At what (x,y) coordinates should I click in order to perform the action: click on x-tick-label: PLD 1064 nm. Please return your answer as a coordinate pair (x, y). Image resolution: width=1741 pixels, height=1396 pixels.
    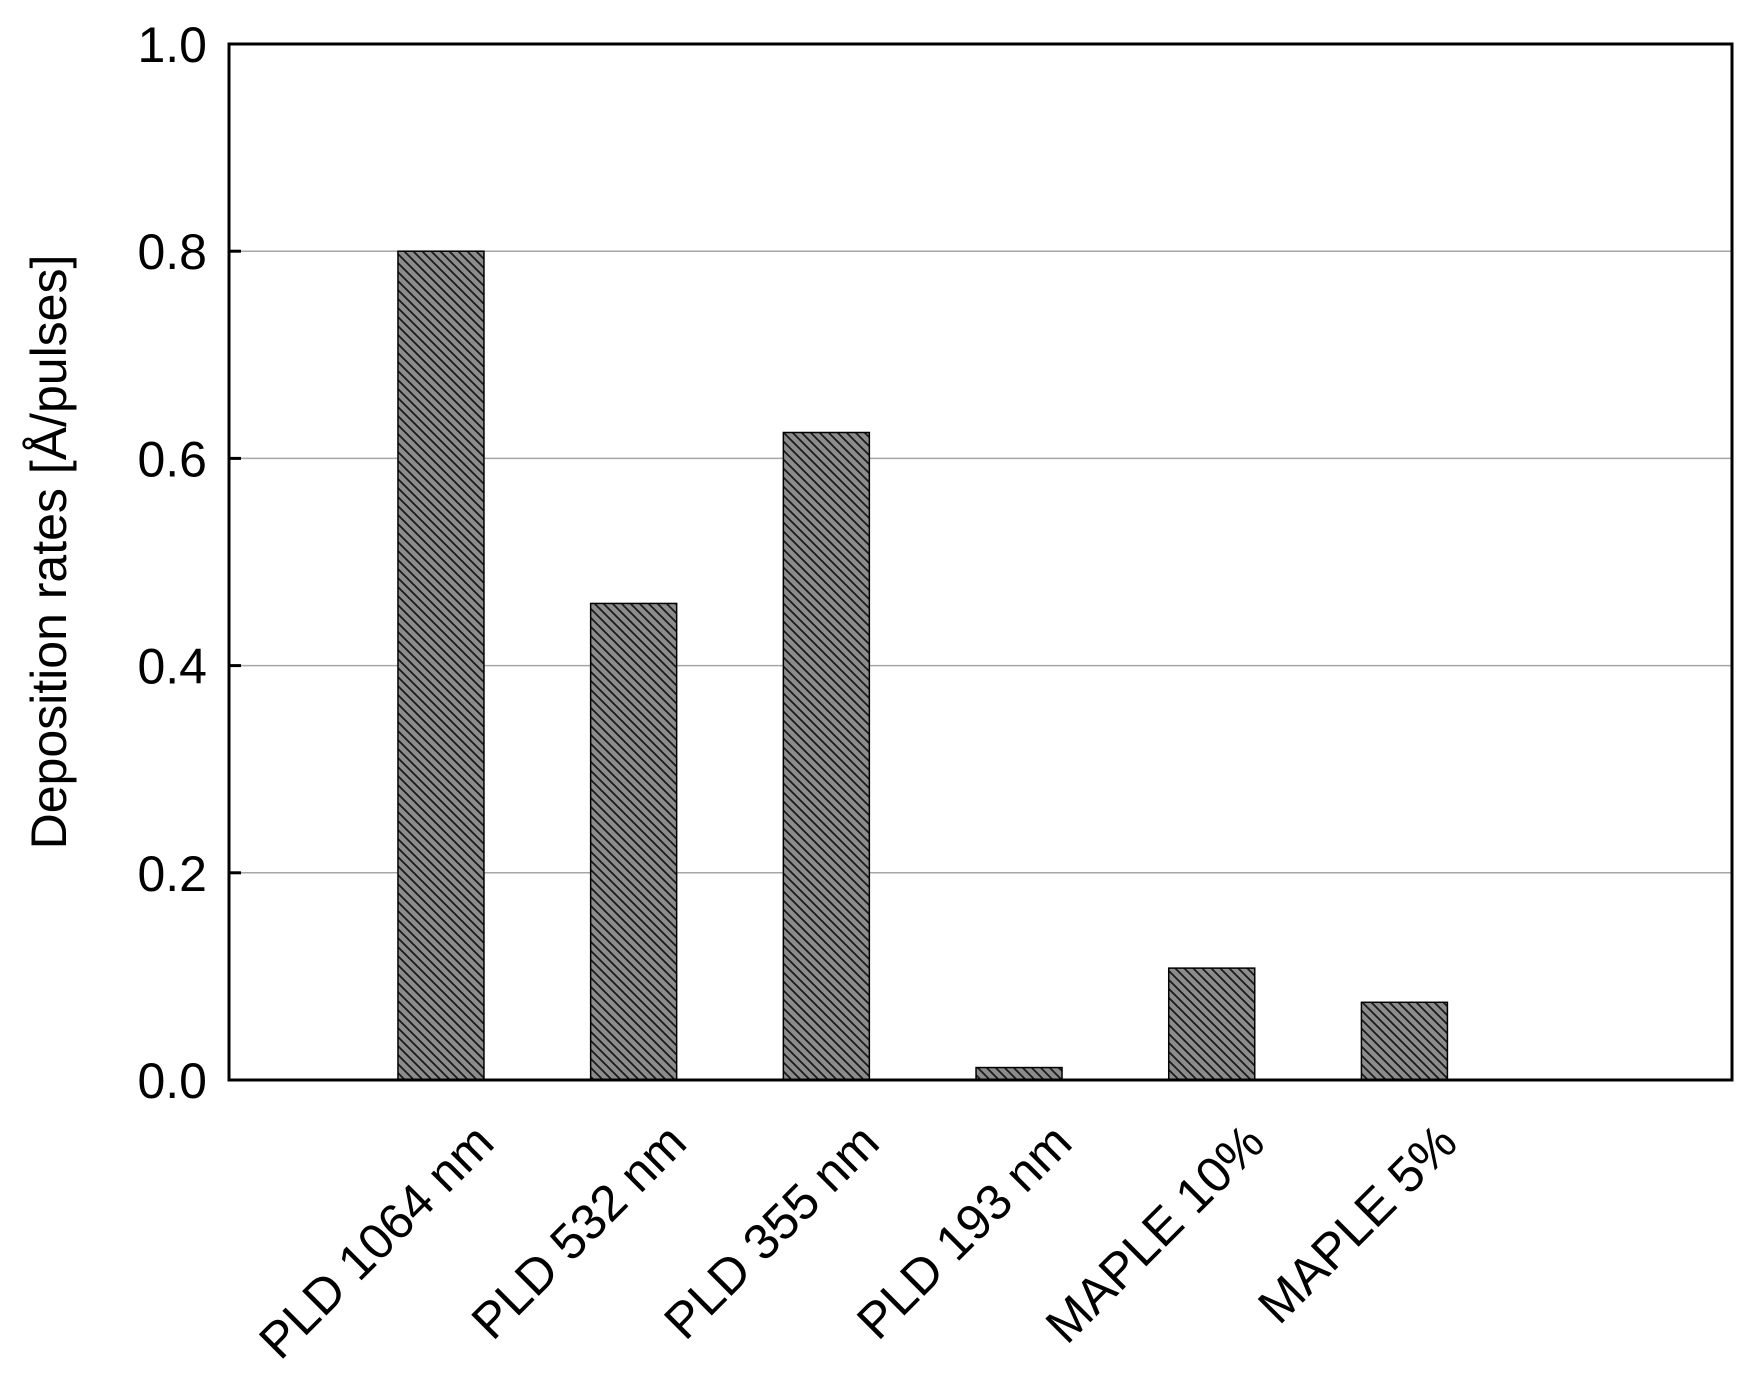
    Looking at the image, I should click on (376, 1242).